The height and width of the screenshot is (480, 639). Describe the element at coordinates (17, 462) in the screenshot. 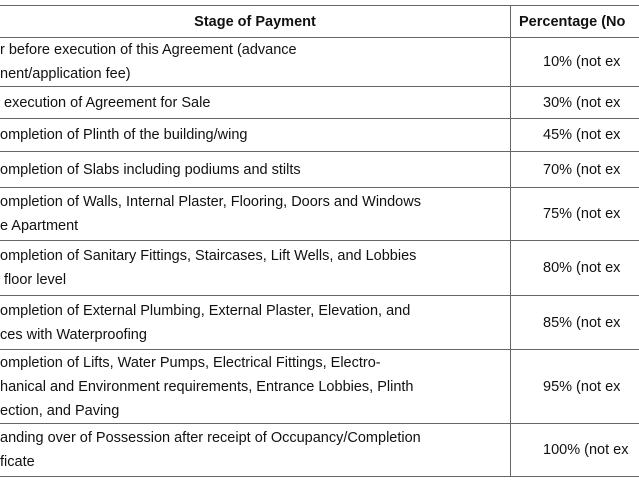

I see `stage-text-line: ficate` at that location.